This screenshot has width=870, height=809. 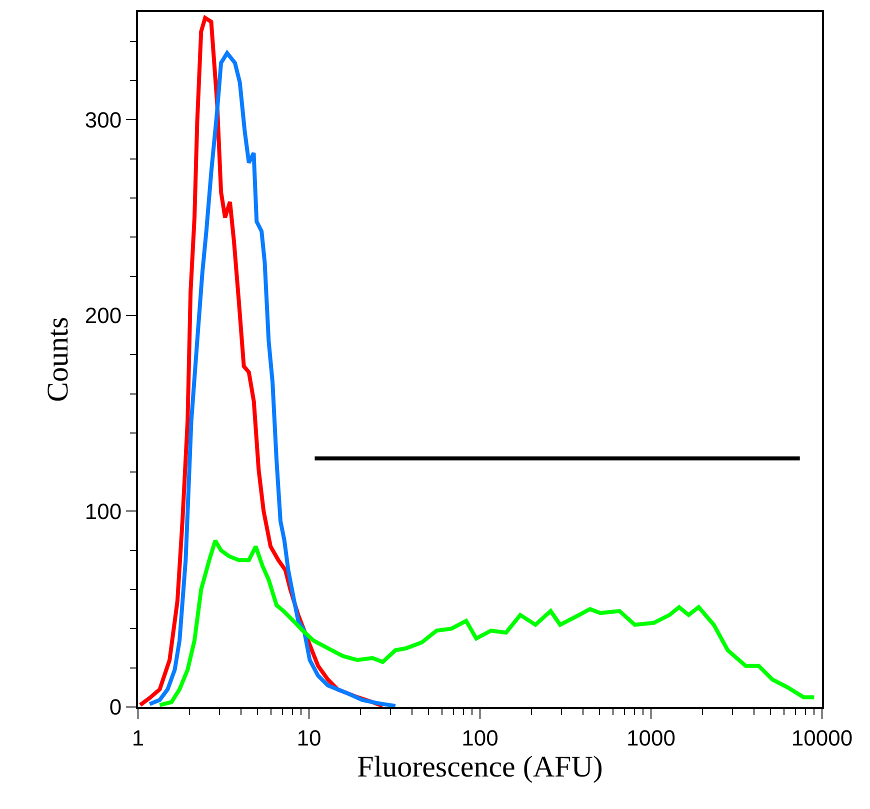 What do you see at coordinates (103, 315) in the screenshot?
I see `y-tick-label: 200` at bounding box center [103, 315].